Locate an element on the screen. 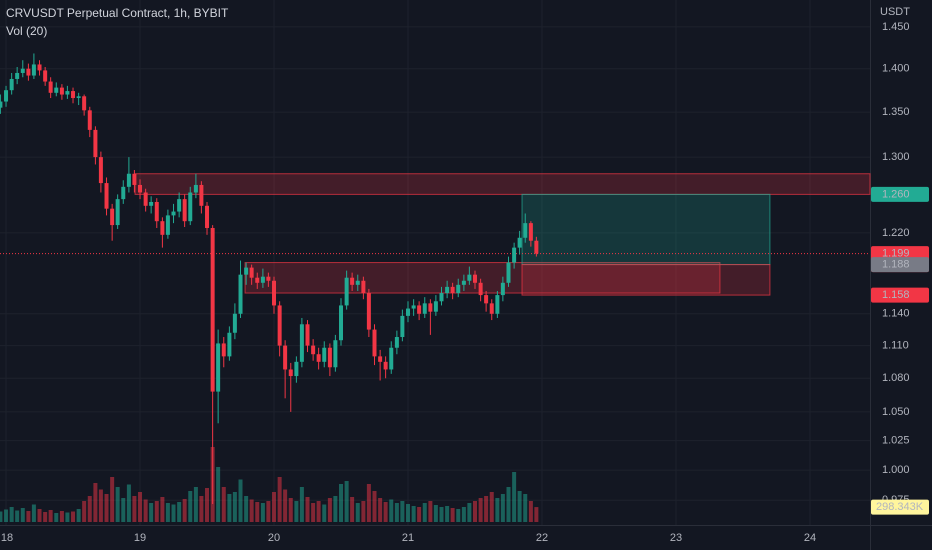 The width and height of the screenshot is (932, 550). price-marker-label: 1.188 is located at coordinates (896, 264).